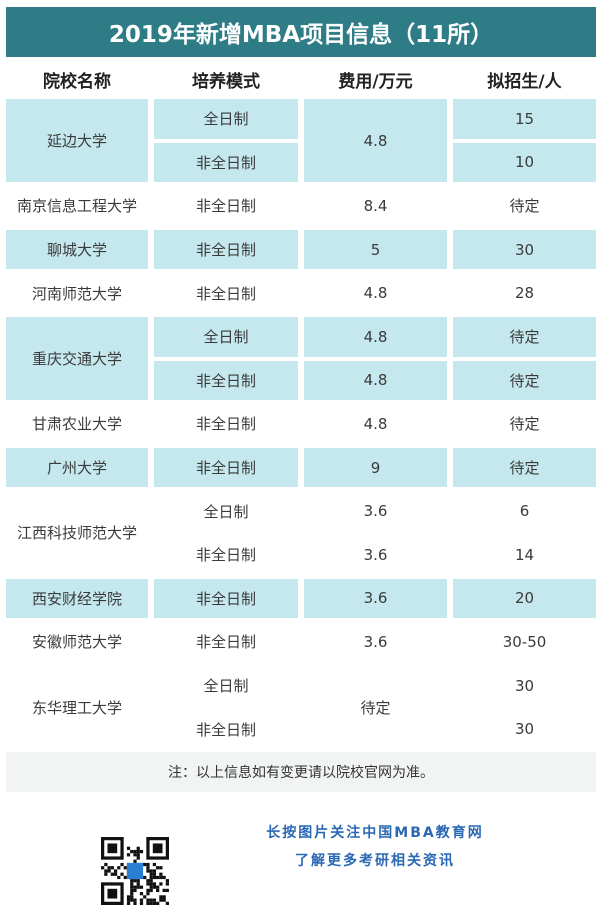  Describe the element at coordinates (375, 249) in the screenshot. I see `fee: 5` at that location.